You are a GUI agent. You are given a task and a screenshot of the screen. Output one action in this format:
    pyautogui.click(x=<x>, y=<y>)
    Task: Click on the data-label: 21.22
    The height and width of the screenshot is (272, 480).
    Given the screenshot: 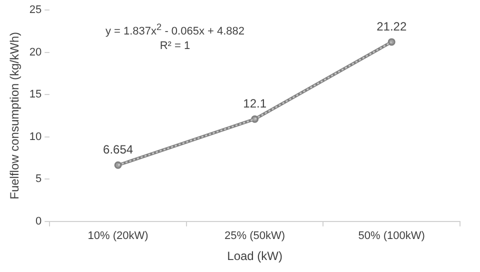 What is the action you would take?
    pyautogui.click(x=391, y=26)
    